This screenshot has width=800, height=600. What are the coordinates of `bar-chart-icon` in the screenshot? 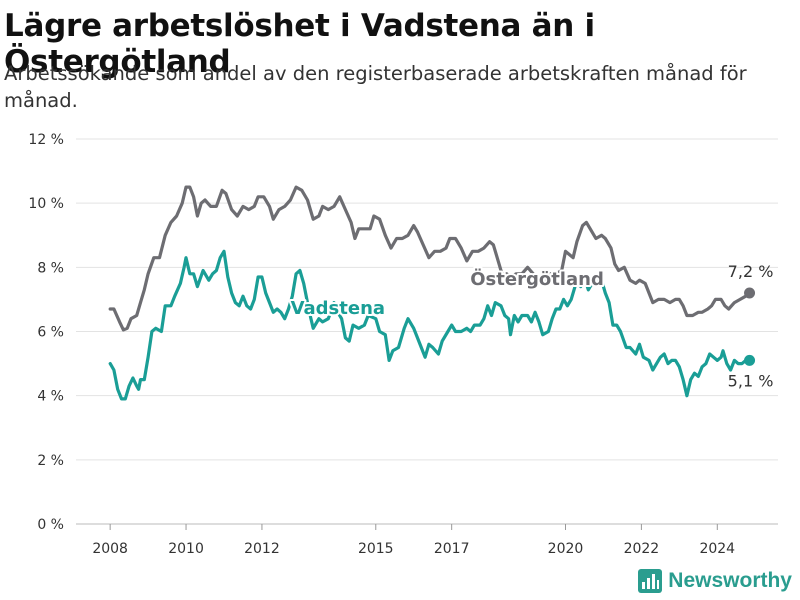 It's located at (650, 581).